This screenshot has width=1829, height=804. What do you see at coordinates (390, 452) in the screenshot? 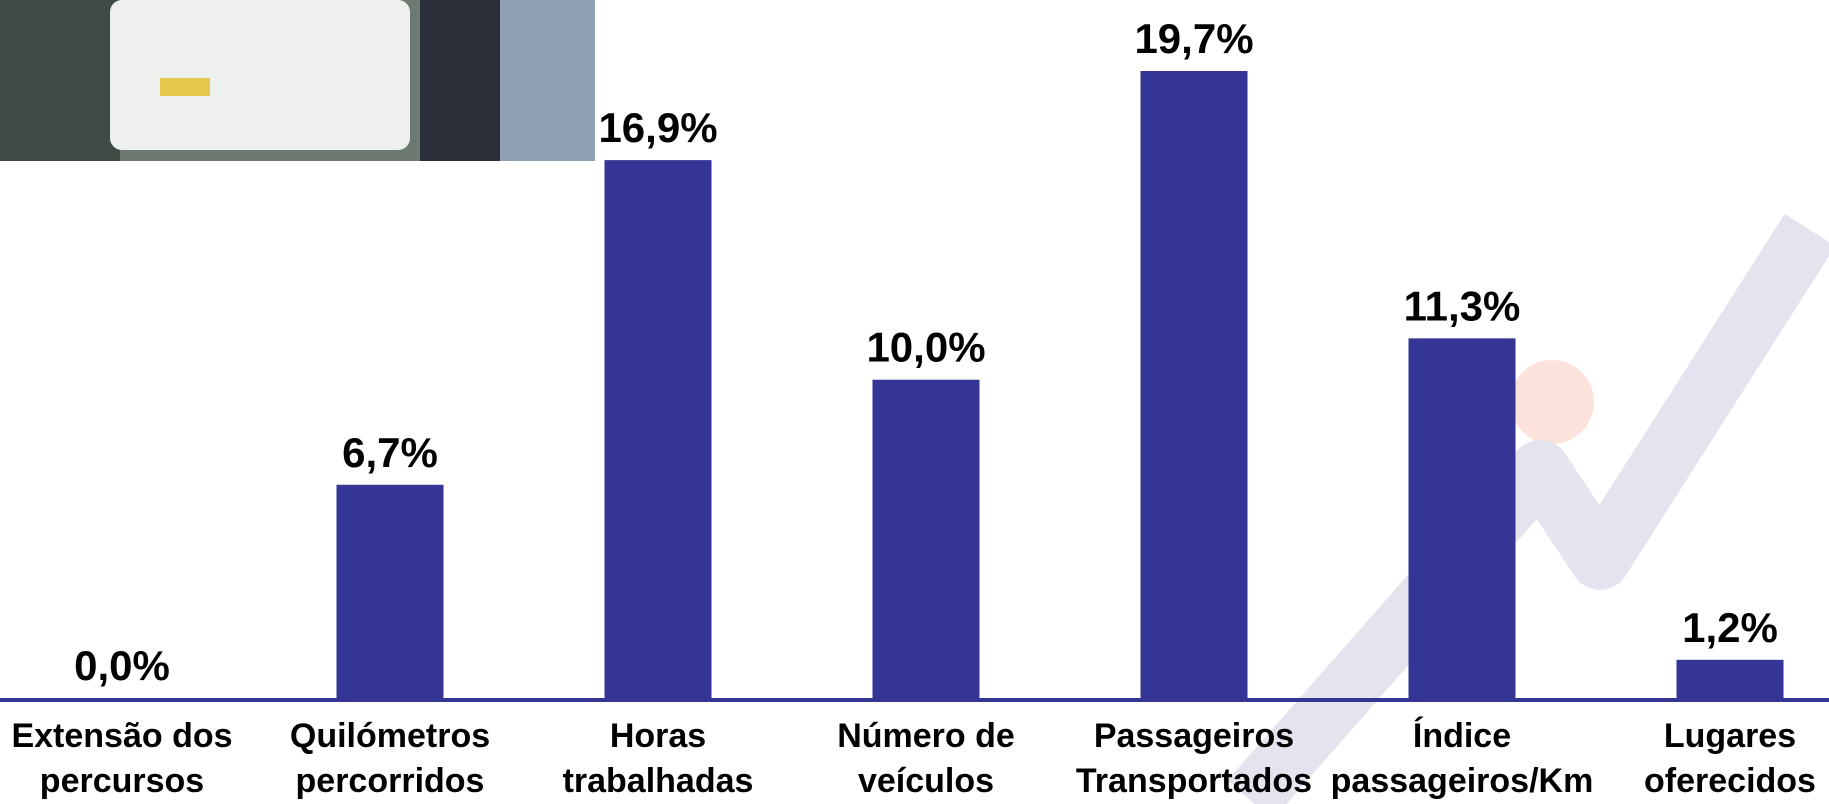
I see `value-label: 6,7%` at bounding box center [390, 452].